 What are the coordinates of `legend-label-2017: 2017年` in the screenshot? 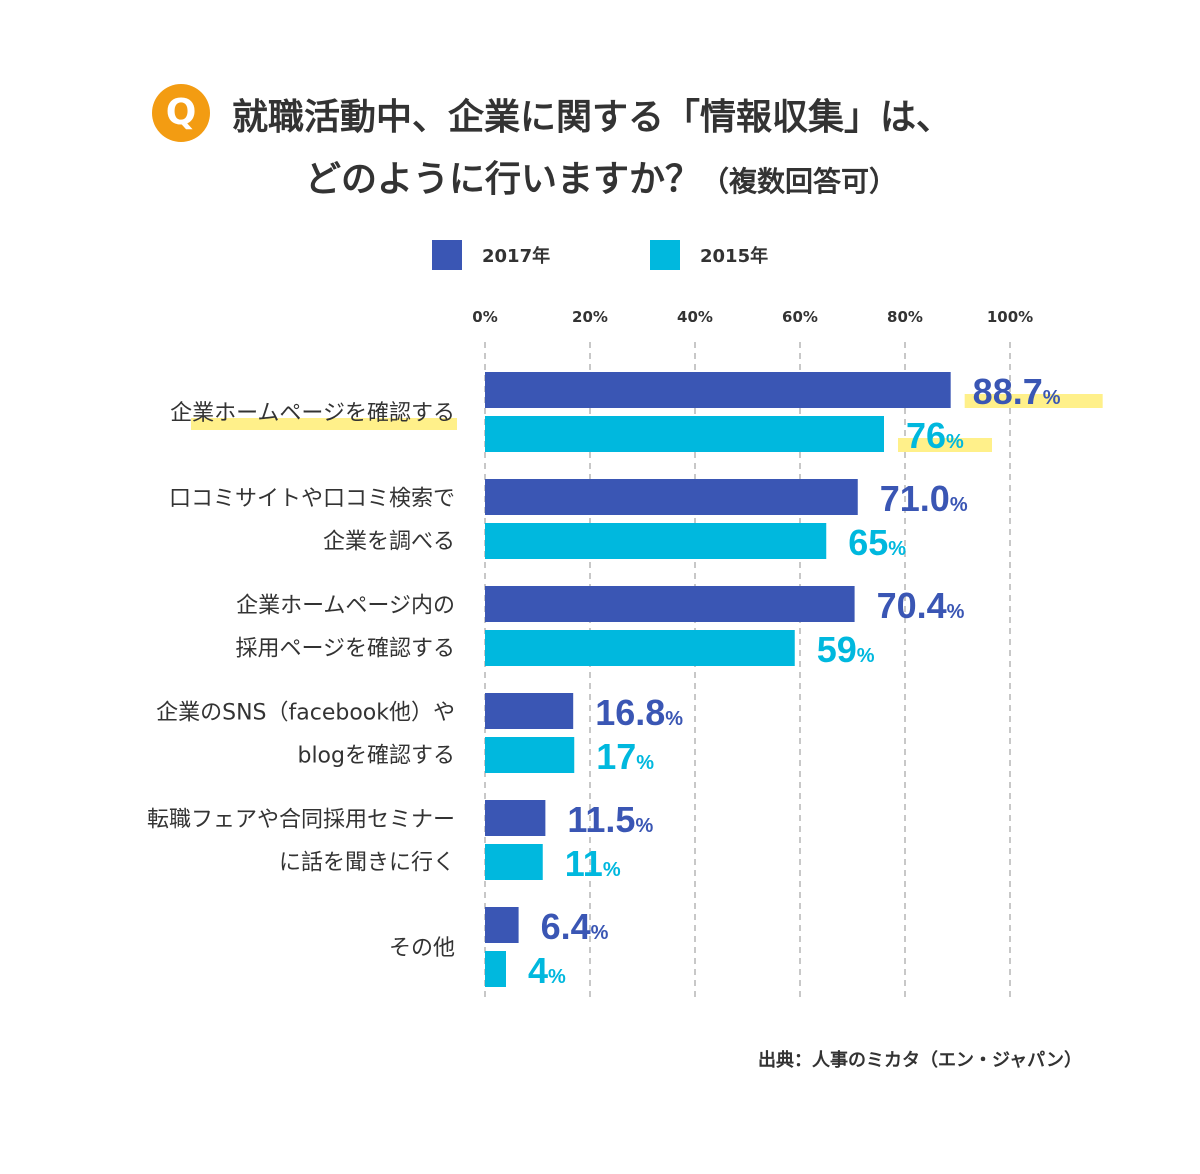 It's located at (516, 256).